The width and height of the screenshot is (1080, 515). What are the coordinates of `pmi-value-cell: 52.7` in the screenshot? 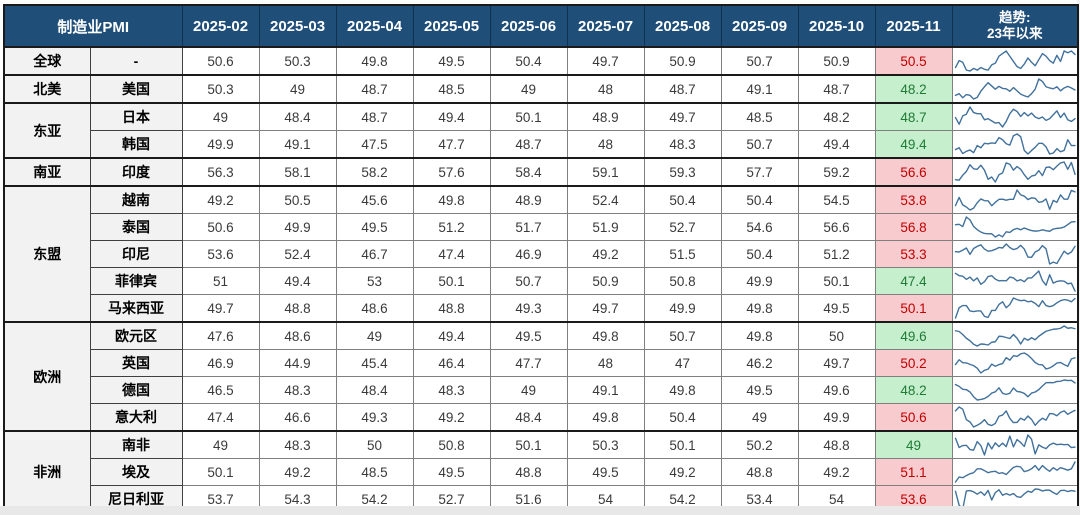 It's located at (682, 227).